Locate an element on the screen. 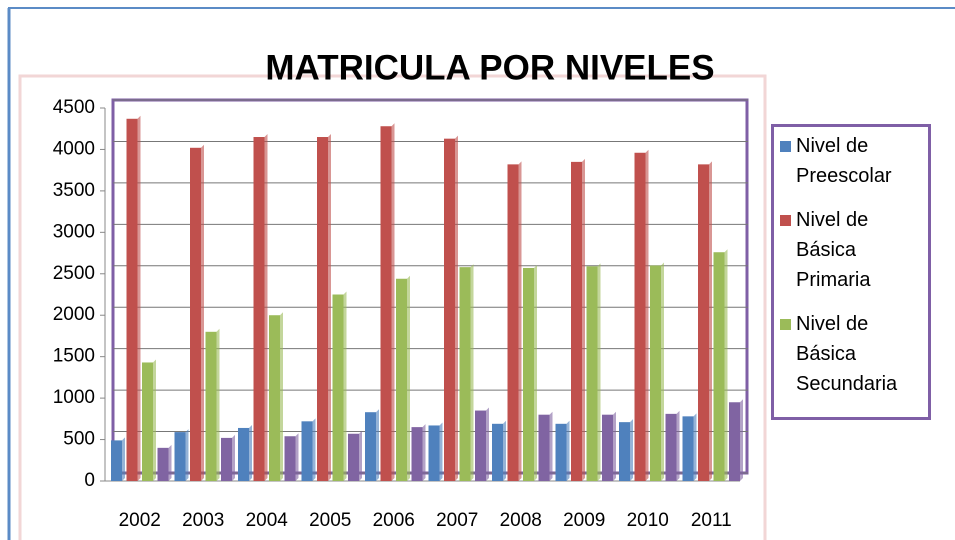 The image size is (955, 540). y-tick-label: 3500 is located at coordinates (74, 190).